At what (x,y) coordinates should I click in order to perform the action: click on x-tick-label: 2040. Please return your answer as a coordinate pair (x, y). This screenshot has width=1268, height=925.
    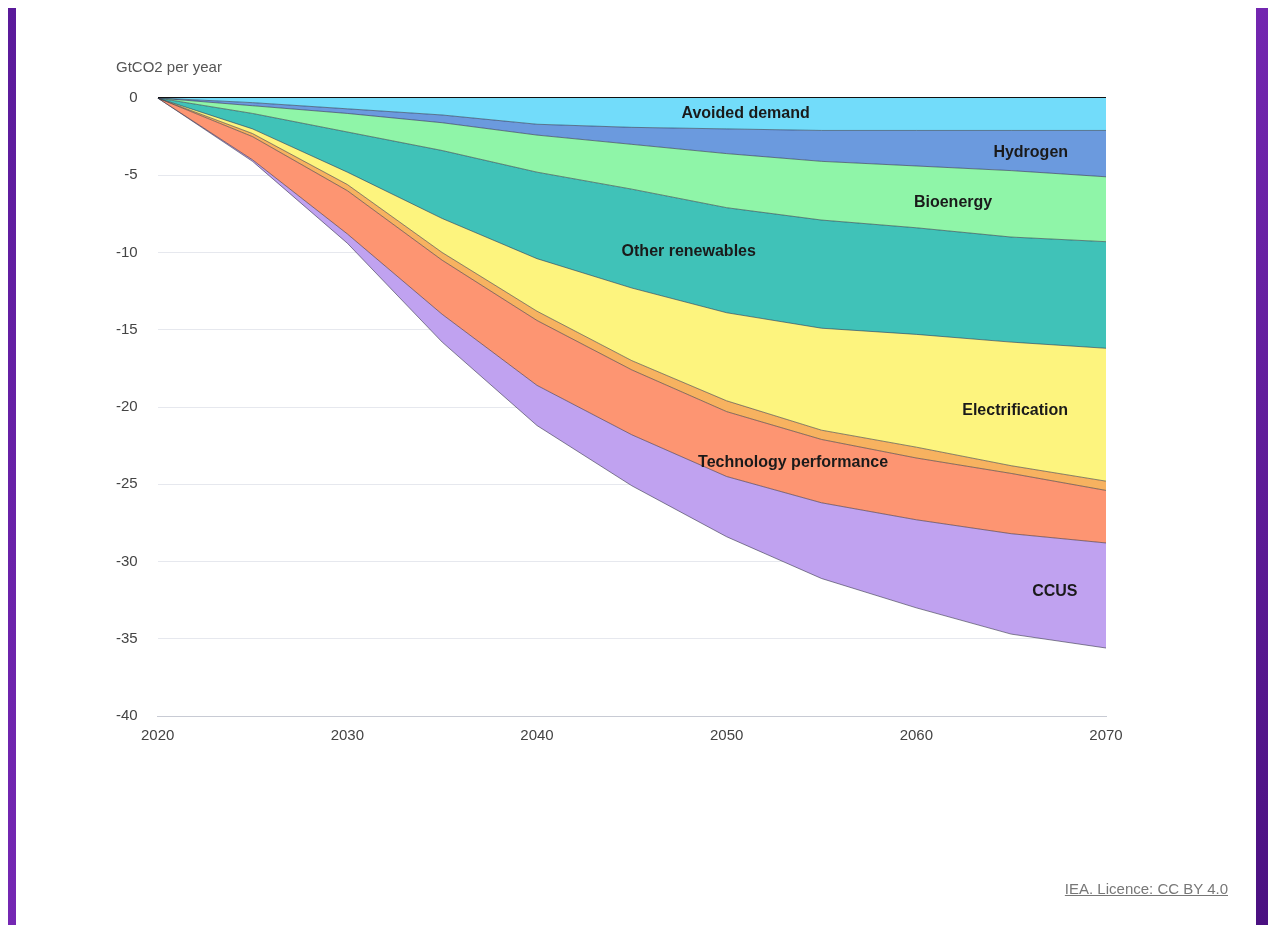
    Looking at the image, I should click on (537, 735).